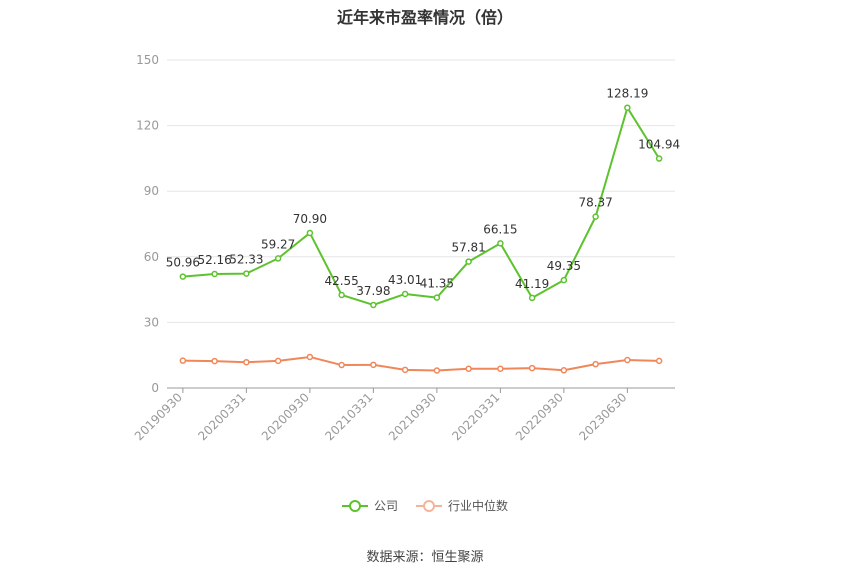 The height and width of the screenshot is (575, 850). Describe the element at coordinates (478, 506) in the screenshot. I see `legend-label-industry-median: 行业中位数` at that location.